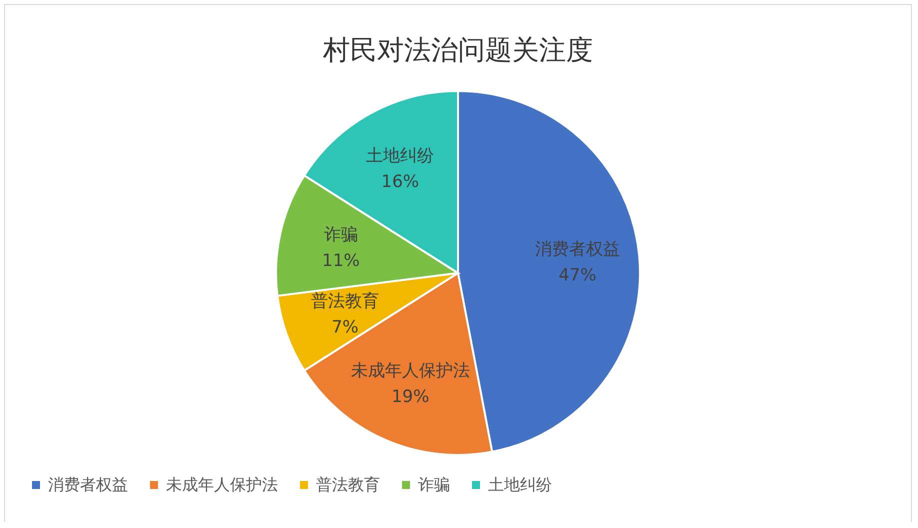  What do you see at coordinates (345, 302) in the screenshot?
I see `slice-label: 普法教育` at bounding box center [345, 302].